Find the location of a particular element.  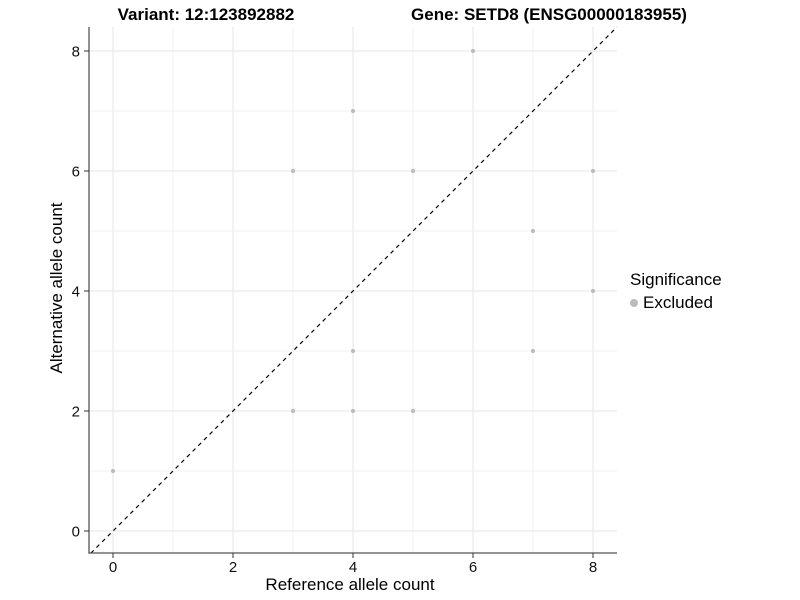

y-tick-label-0: 0 is located at coordinates (76, 532).